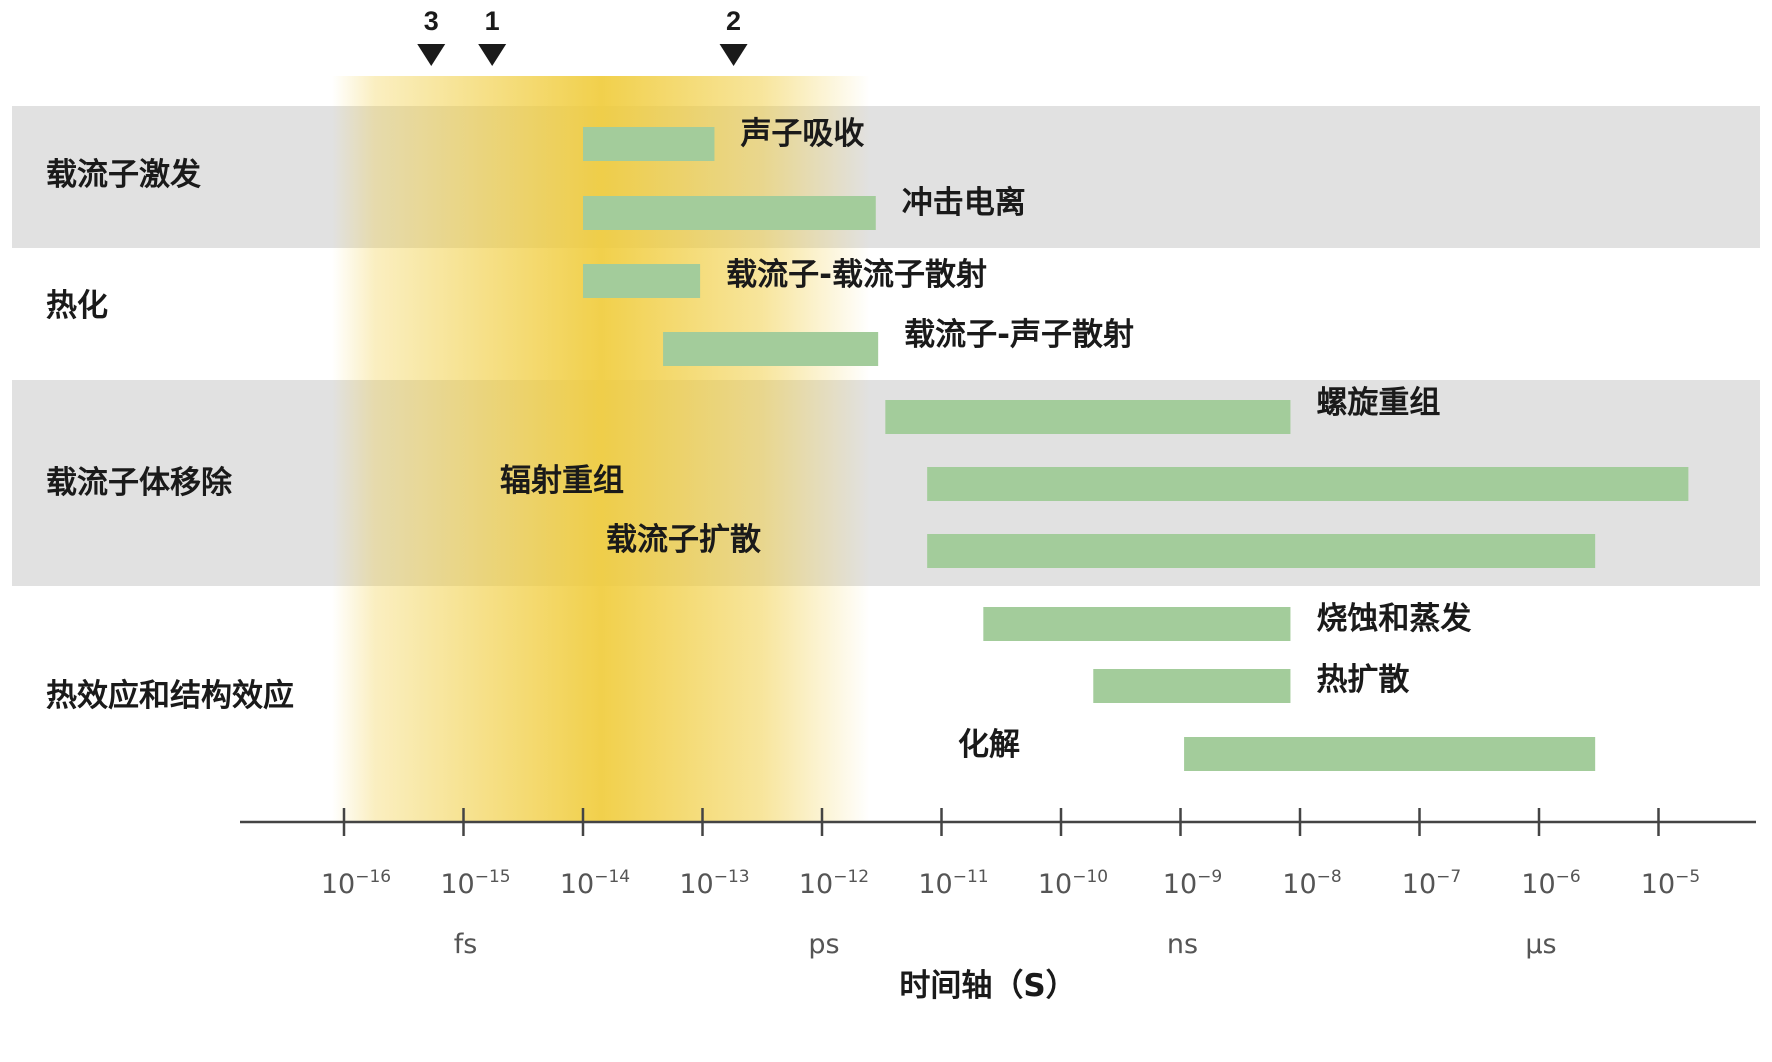 The image size is (1772, 1062). Describe the element at coordinates (431, 21) in the screenshot. I see `marker-label: 3` at that location.